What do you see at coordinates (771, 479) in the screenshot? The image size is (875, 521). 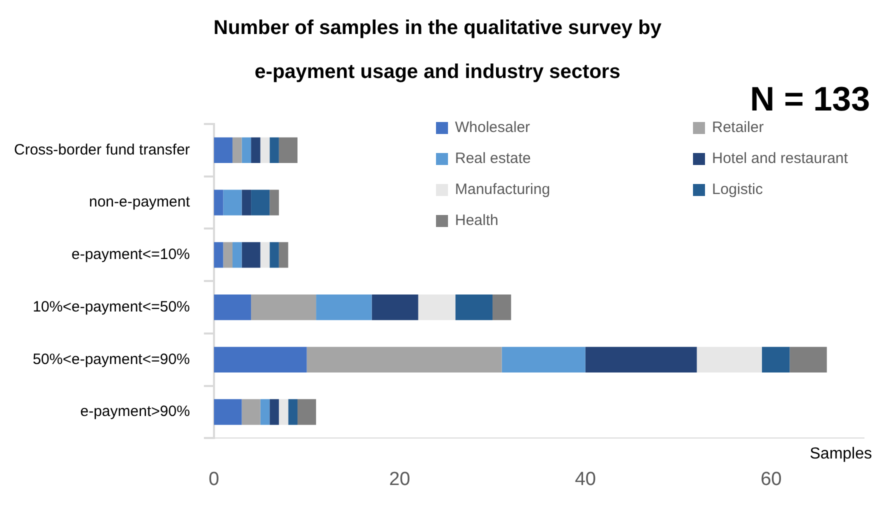 I see `x-tick-label: 60` at bounding box center [771, 479].